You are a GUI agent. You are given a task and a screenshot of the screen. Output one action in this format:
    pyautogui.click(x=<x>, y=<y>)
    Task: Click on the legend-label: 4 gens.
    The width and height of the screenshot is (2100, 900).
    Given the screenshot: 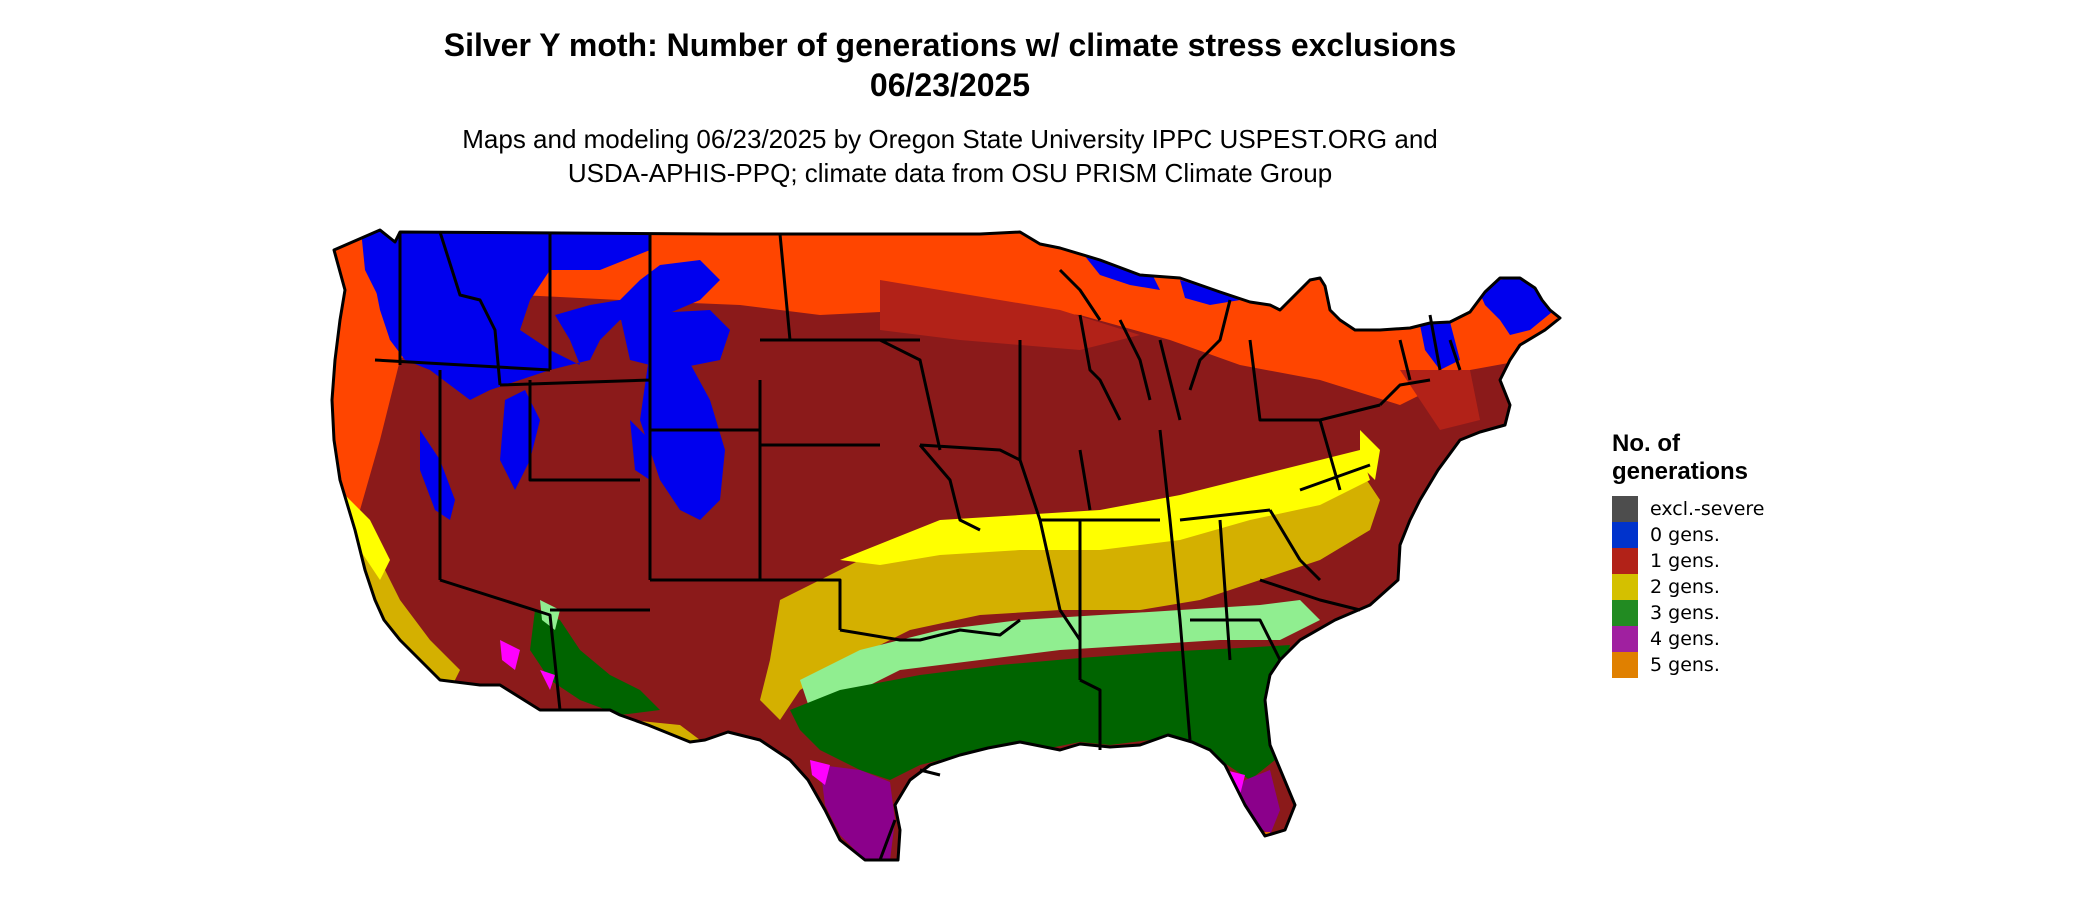 What is the action you would take?
    pyautogui.click(x=1685, y=639)
    